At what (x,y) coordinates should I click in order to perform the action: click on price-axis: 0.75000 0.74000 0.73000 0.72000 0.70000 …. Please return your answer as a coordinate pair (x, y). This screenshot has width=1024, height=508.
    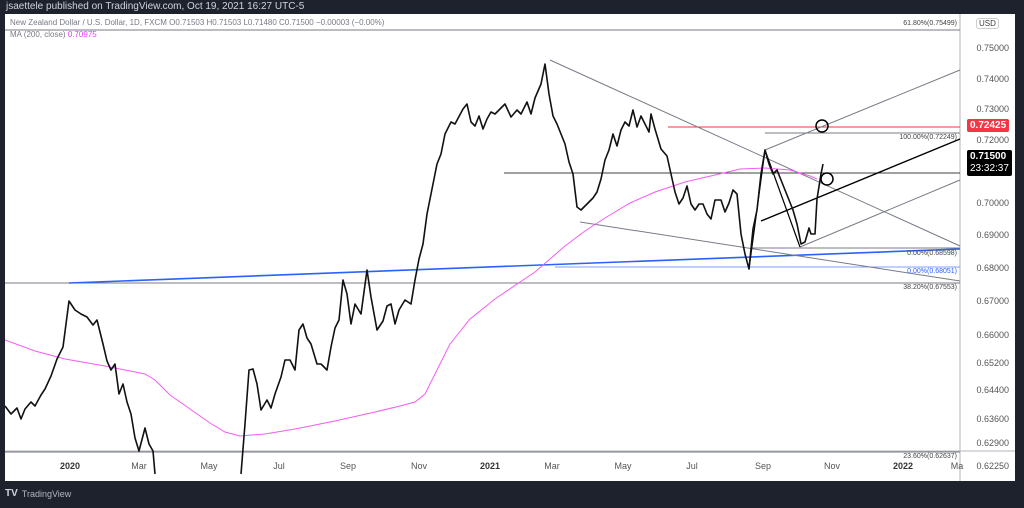
    Looking at the image, I should click on (990, 247).